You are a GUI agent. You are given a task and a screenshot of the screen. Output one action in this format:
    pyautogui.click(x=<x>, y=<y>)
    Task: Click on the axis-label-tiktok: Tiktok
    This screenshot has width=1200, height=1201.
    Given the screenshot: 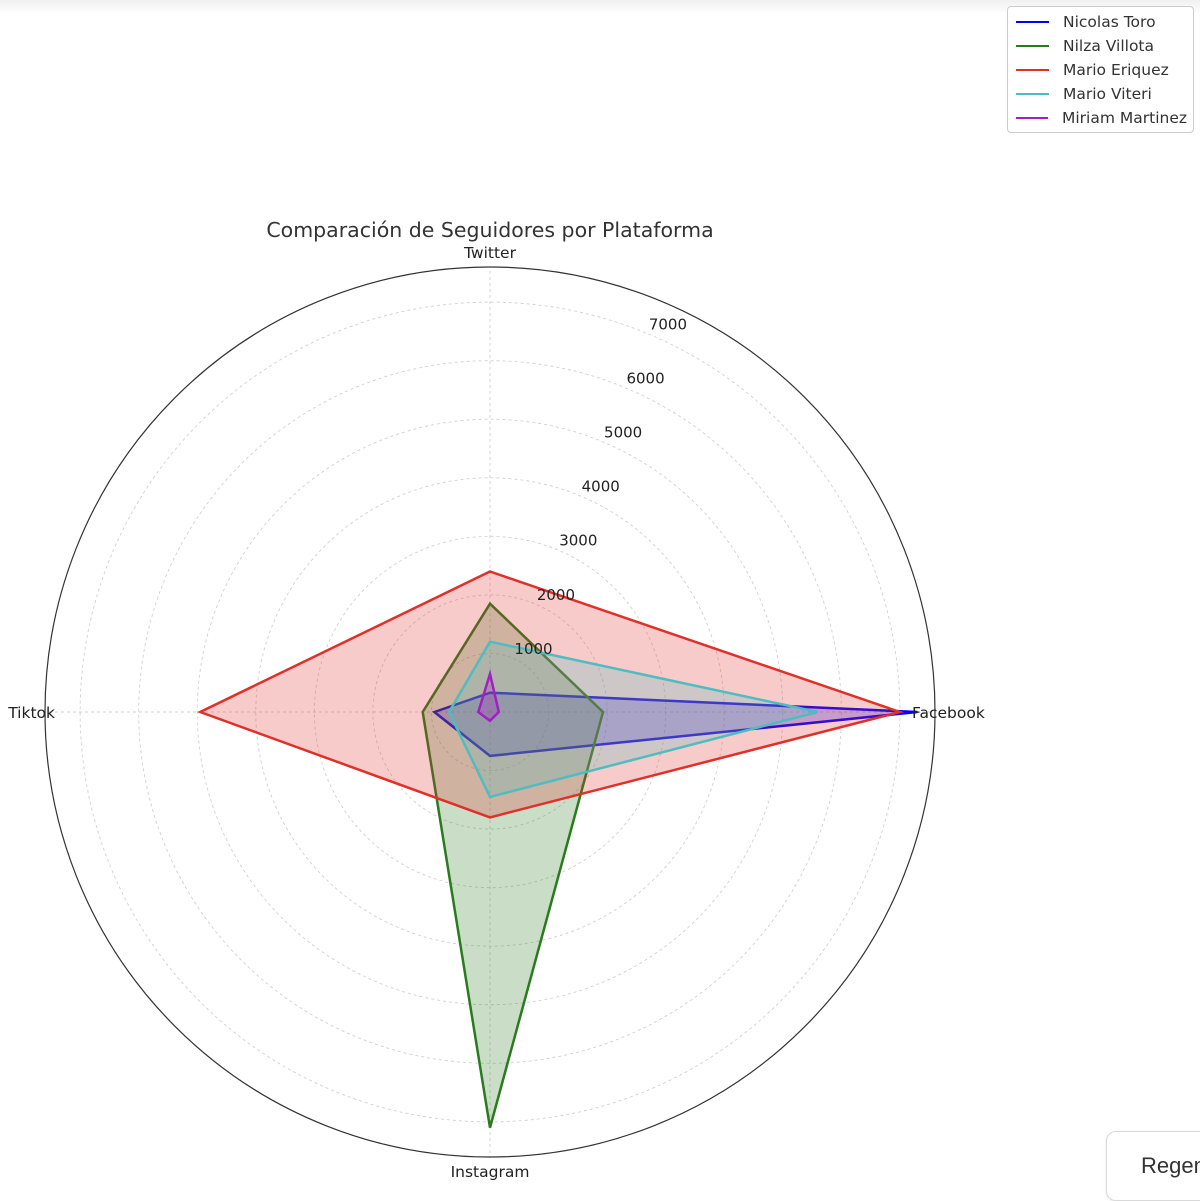 What is the action you would take?
    pyautogui.click(x=31, y=713)
    